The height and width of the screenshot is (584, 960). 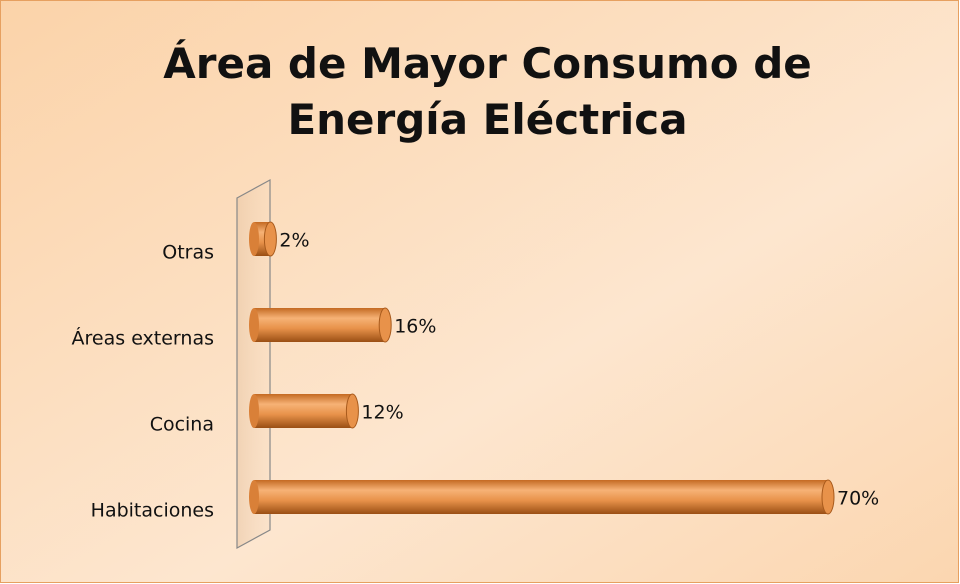 I want to click on data-label: 2%, so click(x=294, y=241).